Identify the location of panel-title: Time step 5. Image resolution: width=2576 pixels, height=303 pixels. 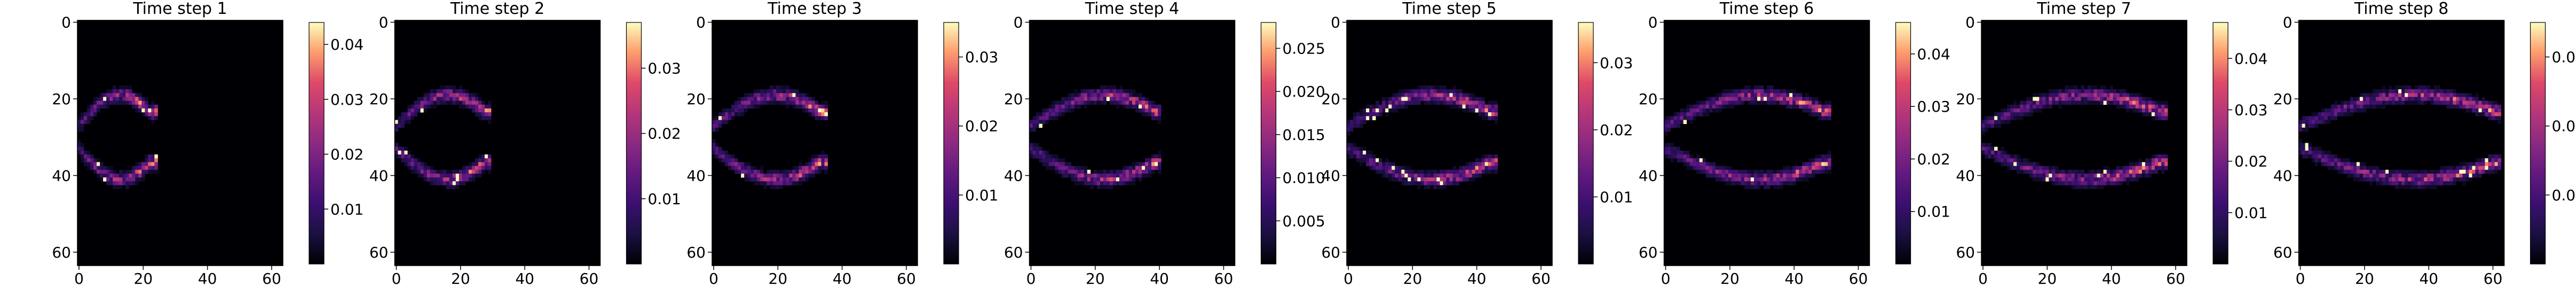
(1449, 9).